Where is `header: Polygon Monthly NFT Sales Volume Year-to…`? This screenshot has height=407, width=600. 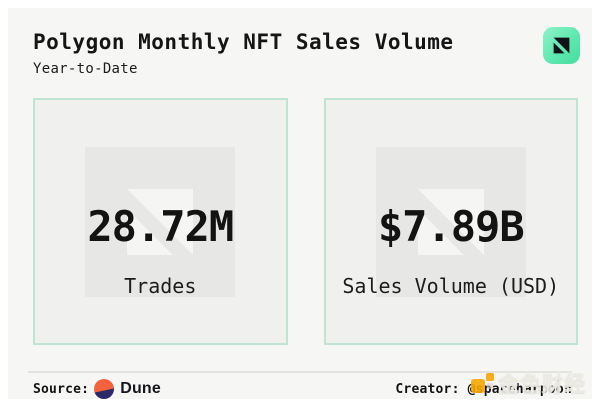
header: Polygon Monthly NFT Sales Volume Year-to… is located at coordinates (243, 53).